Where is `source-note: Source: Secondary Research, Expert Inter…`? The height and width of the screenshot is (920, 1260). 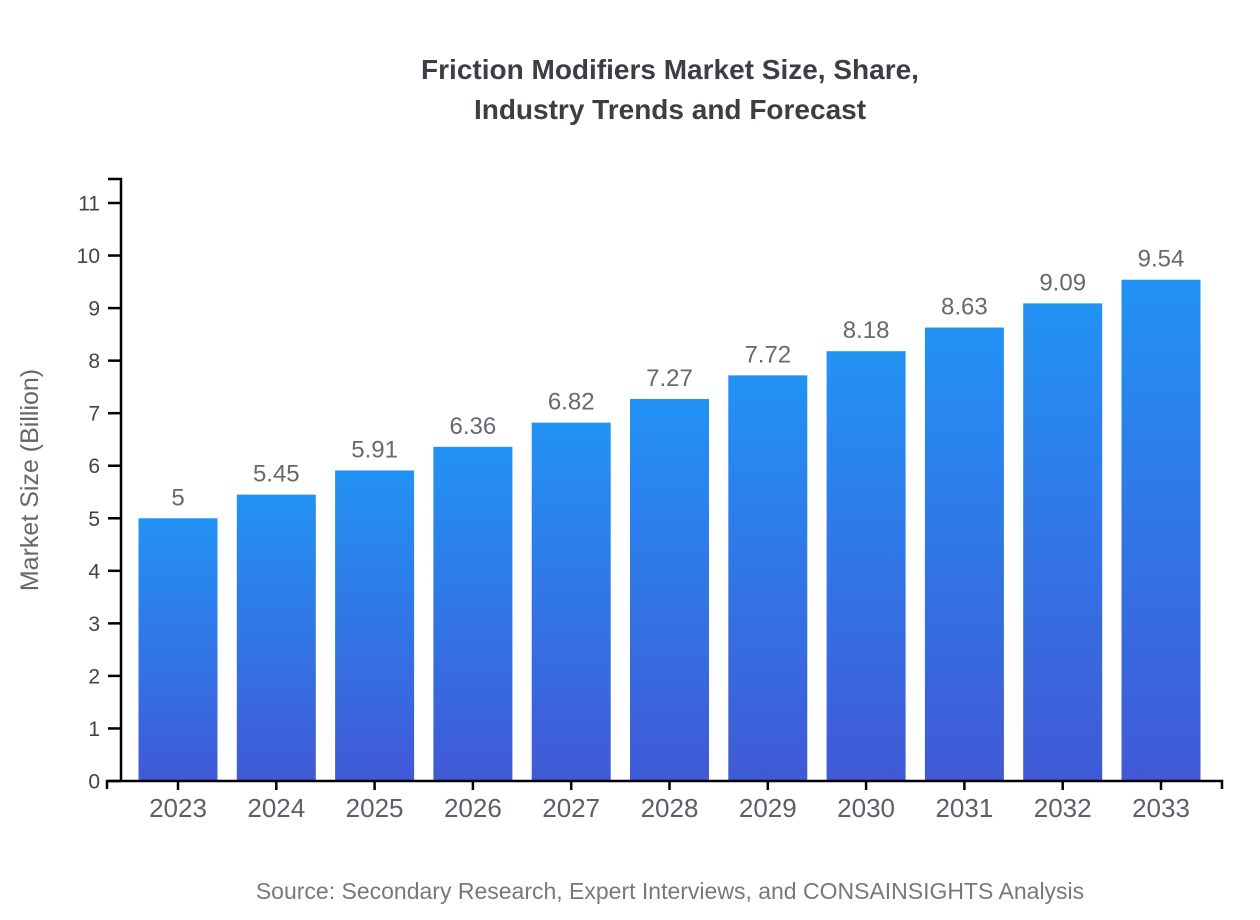
source-note: Source: Secondary Research, Expert Inter… is located at coordinates (670, 891).